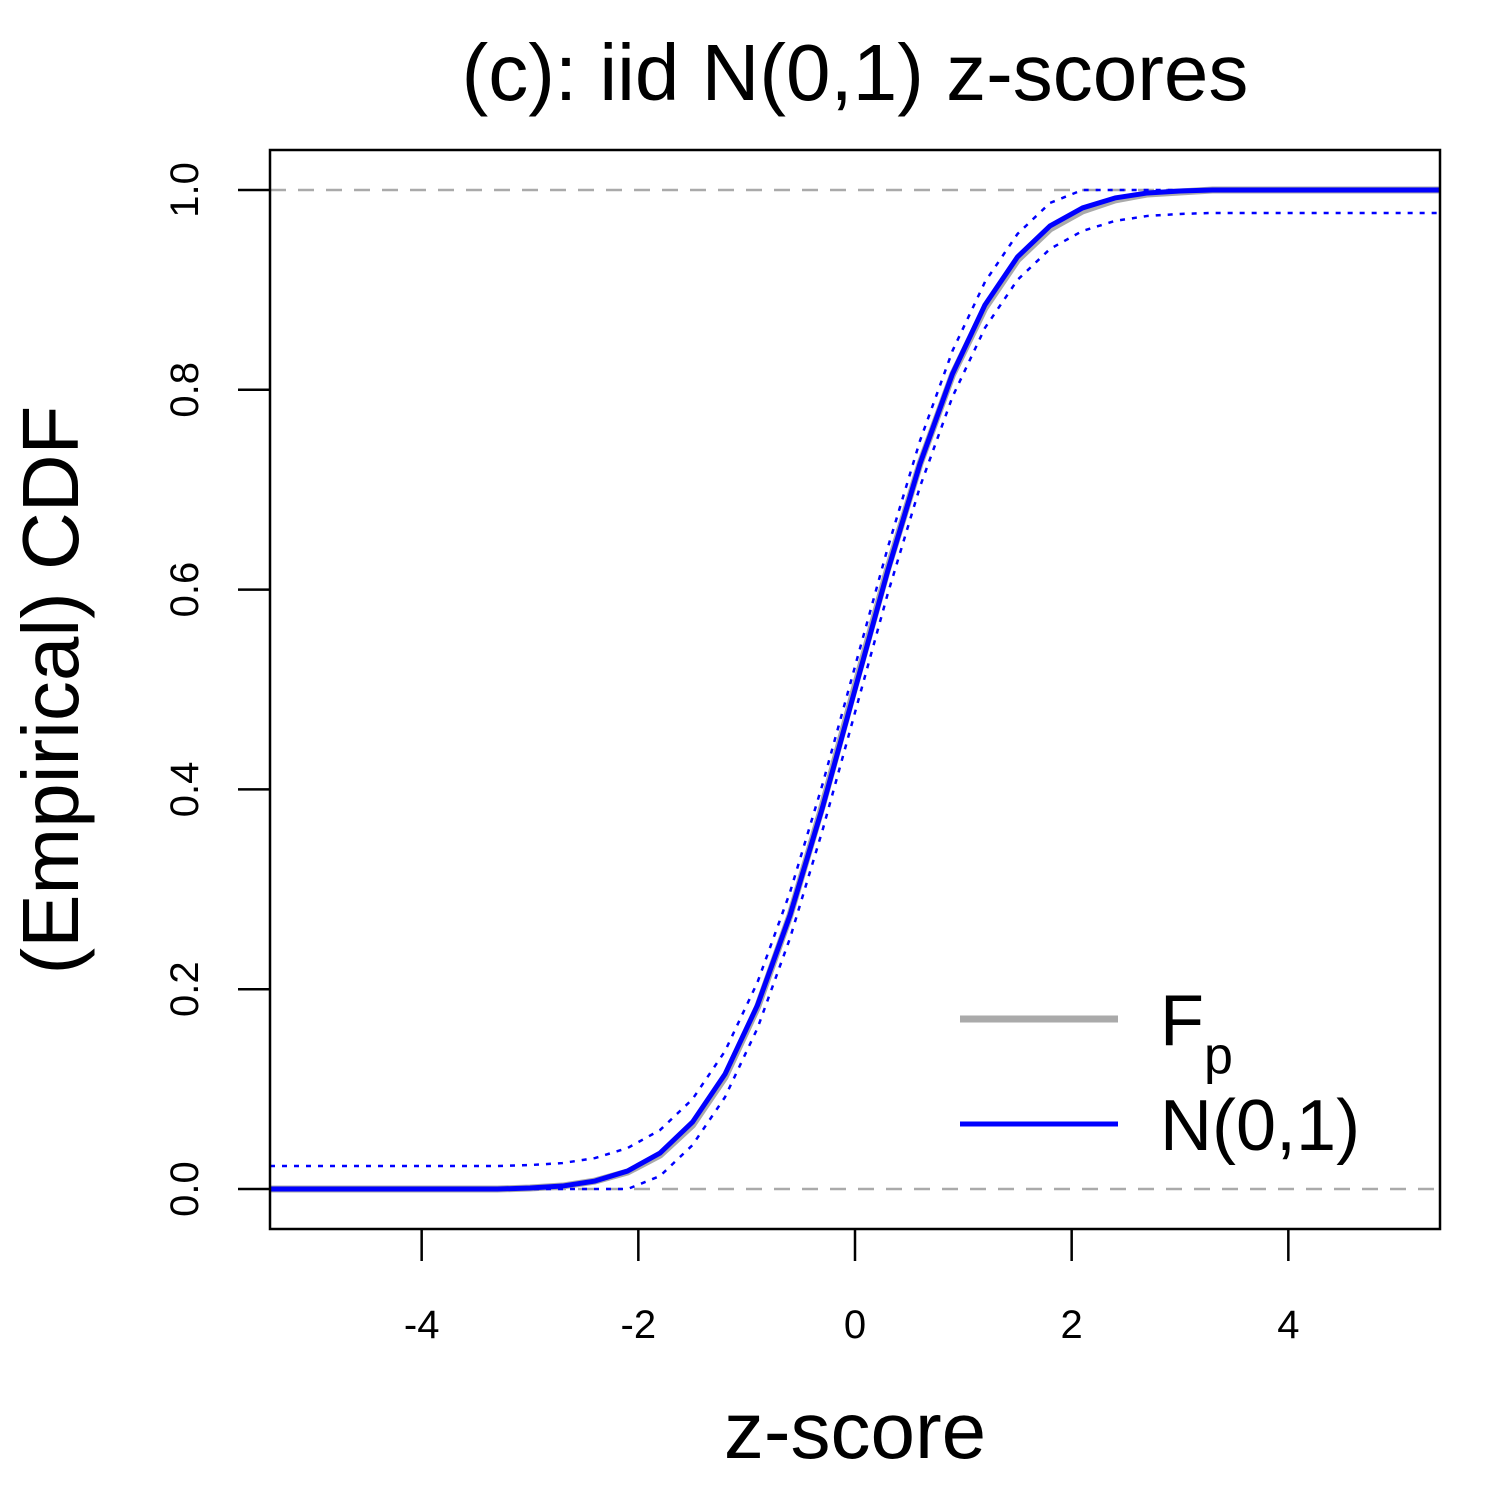  What do you see at coordinates (185, 989) in the screenshot?
I see `y-tick-label: 0.2` at bounding box center [185, 989].